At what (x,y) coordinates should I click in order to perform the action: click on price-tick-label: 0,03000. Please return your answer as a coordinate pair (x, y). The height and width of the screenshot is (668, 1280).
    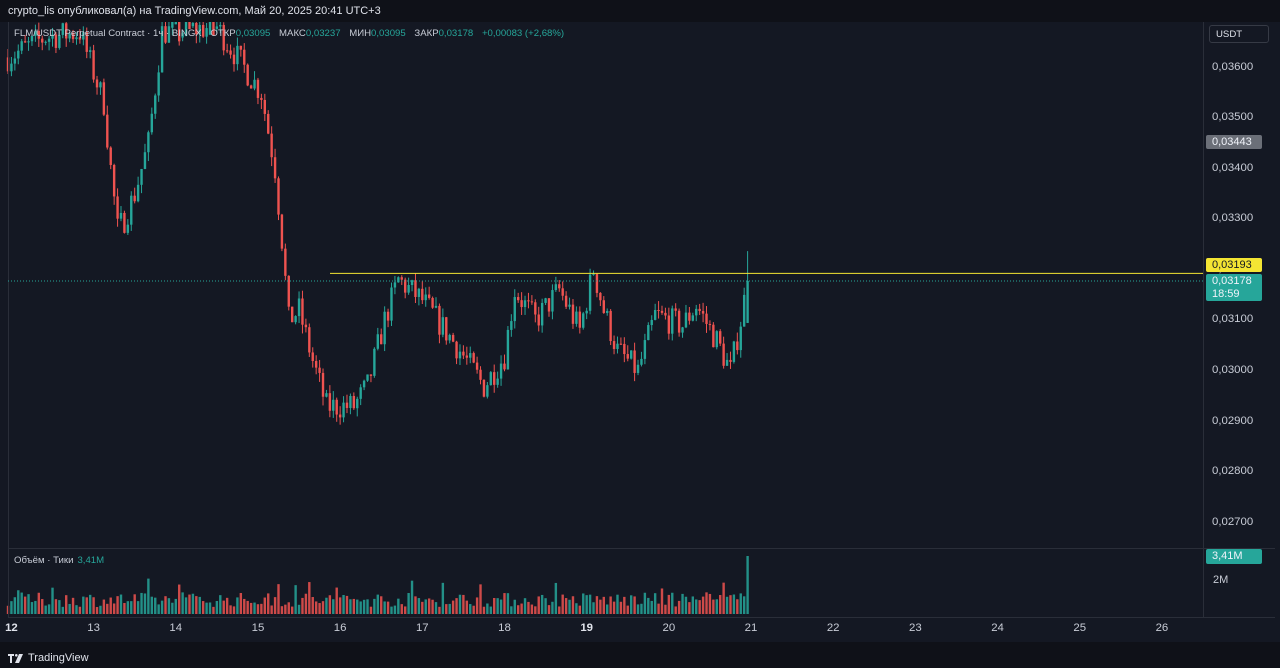
    Looking at the image, I should click on (1233, 369).